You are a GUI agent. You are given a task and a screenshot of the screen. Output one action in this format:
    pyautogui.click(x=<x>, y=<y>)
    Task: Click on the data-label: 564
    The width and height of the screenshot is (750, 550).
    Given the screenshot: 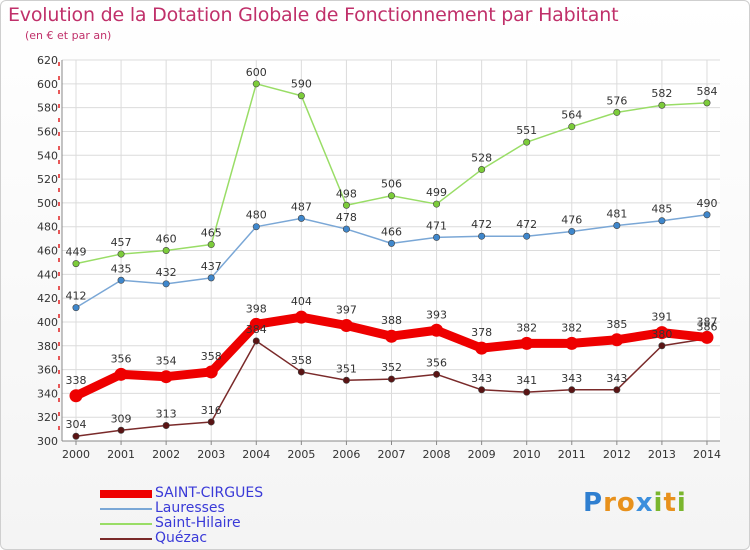 What is the action you would take?
    pyautogui.click(x=571, y=115)
    